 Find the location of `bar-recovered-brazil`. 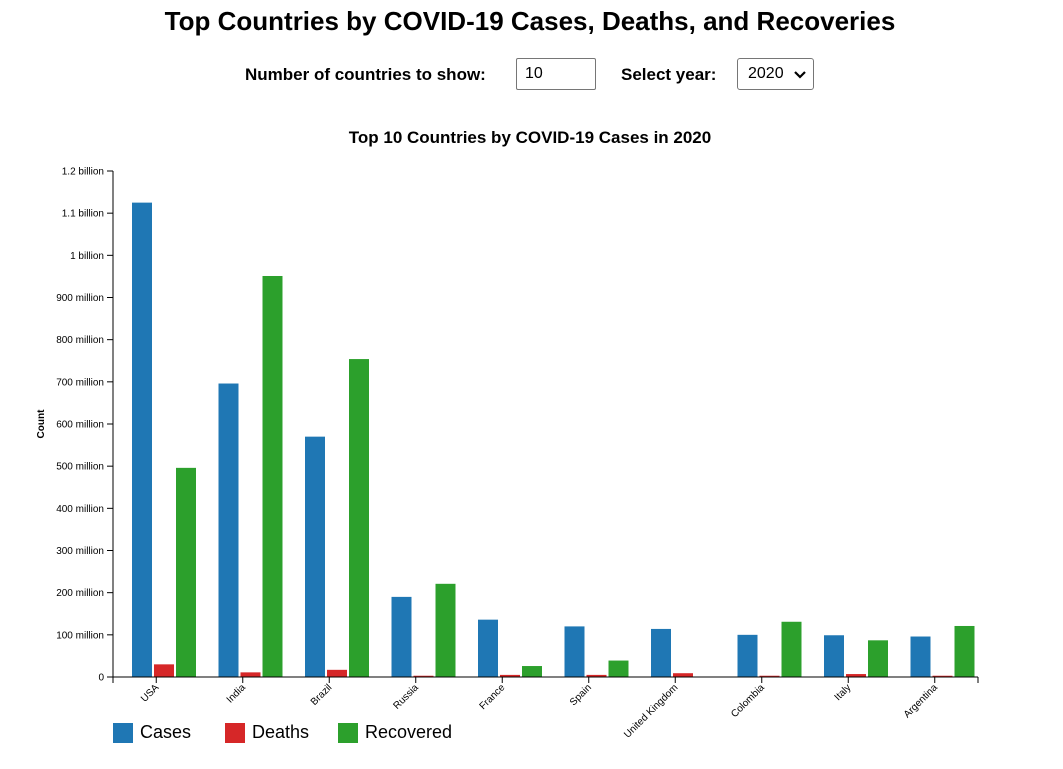

bar-recovered-brazil is located at coordinates (359, 518).